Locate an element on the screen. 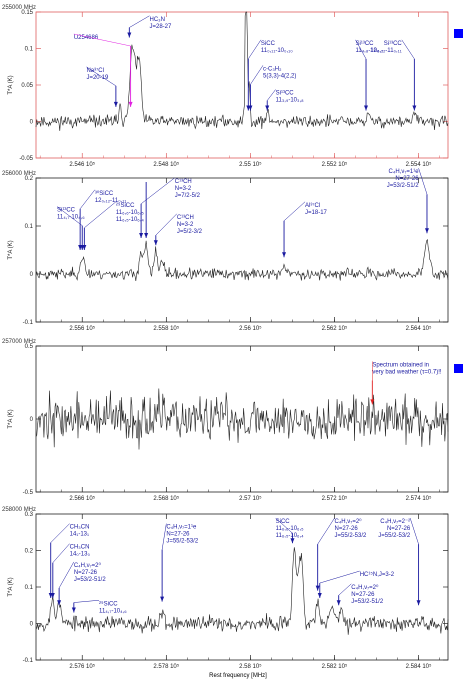 This screenshot has width=467, height=682. line-id-label-4-5-1: 11₆,₆-10₆,₅ is located at coordinates (290, 529).